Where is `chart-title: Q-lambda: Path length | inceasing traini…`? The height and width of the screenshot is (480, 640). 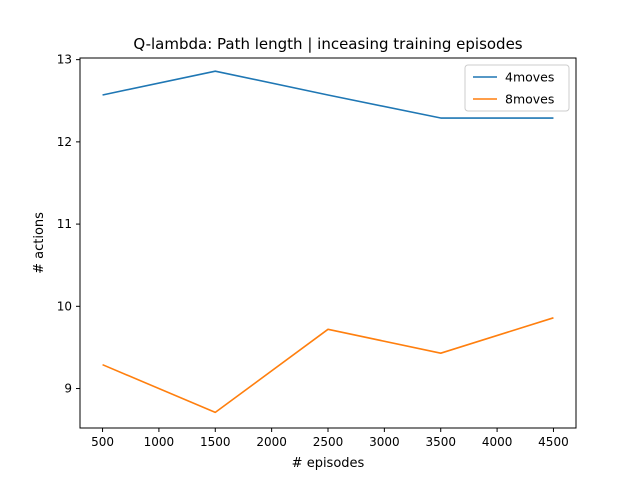 chart-title: Q-lambda: Path length | inceasing traini… is located at coordinates (327, 44).